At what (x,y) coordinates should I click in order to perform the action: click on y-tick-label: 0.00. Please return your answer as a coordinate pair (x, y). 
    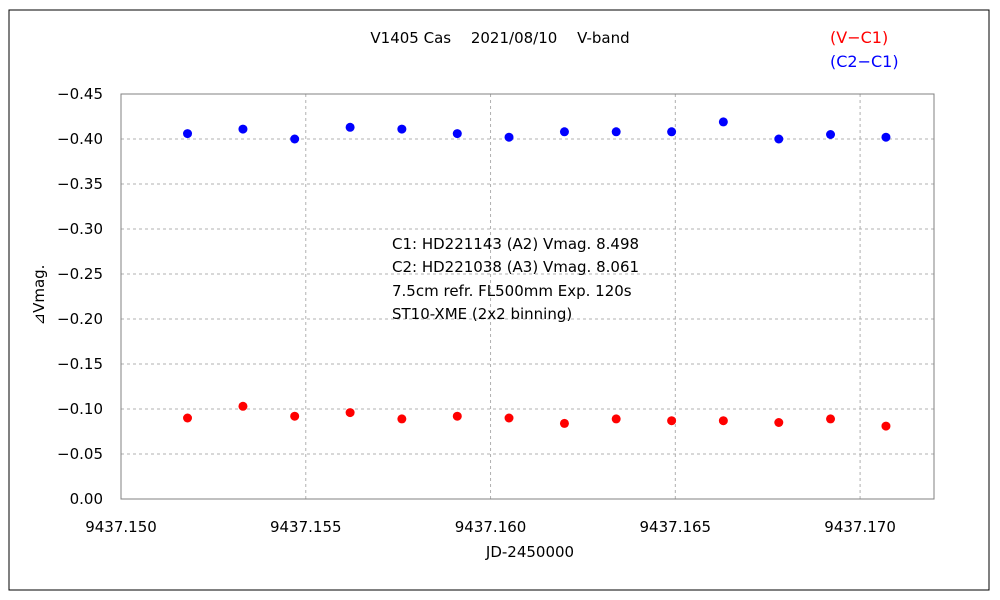
    Looking at the image, I should click on (86, 499).